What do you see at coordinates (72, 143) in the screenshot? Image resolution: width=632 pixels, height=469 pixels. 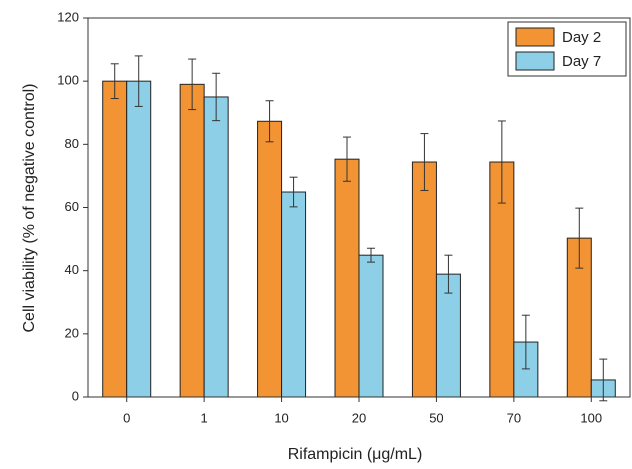 I see `y-tick-label: 80` at bounding box center [72, 143].